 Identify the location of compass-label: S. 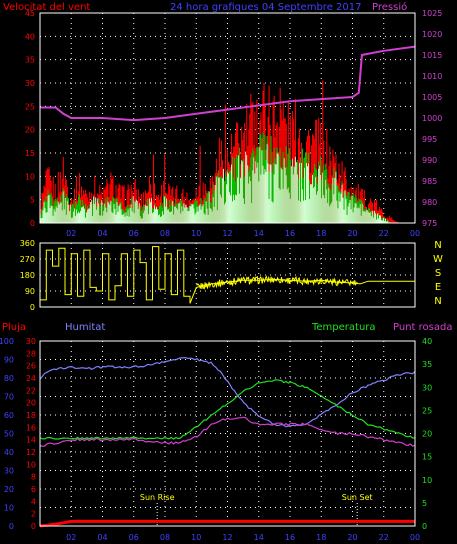
(438, 273).